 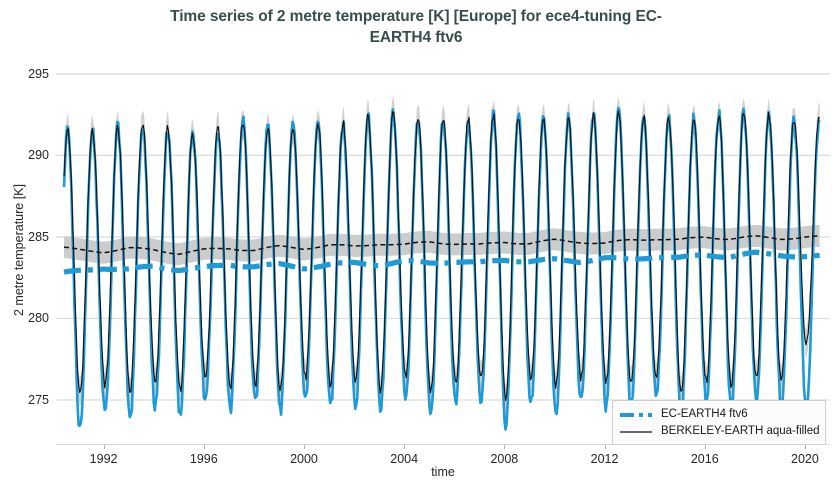 What do you see at coordinates (805, 459) in the screenshot?
I see `x-tick-label: 2020` at bounding box center [805, 459].